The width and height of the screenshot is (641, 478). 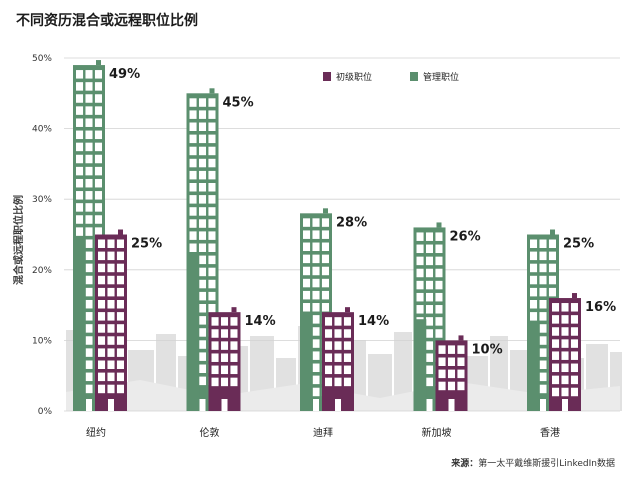 I want to click on legend: 初级职位 管理职位, so click(x=391, y=77).